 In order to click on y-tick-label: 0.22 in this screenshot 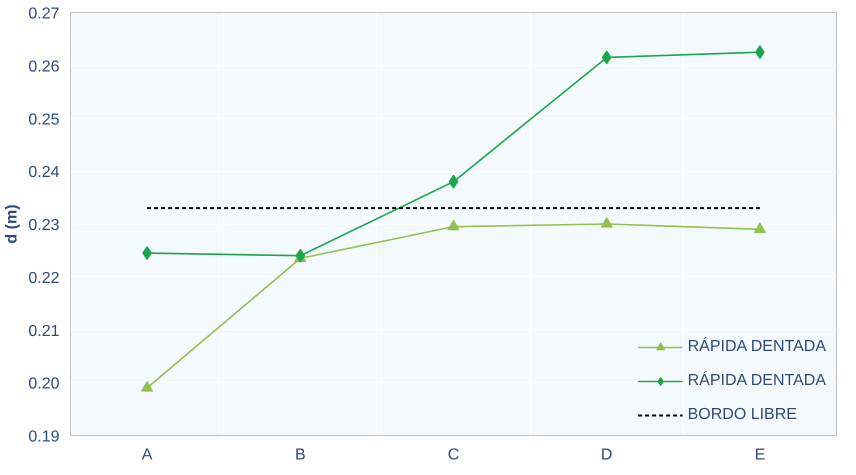, I will do `click(44, 278)`.